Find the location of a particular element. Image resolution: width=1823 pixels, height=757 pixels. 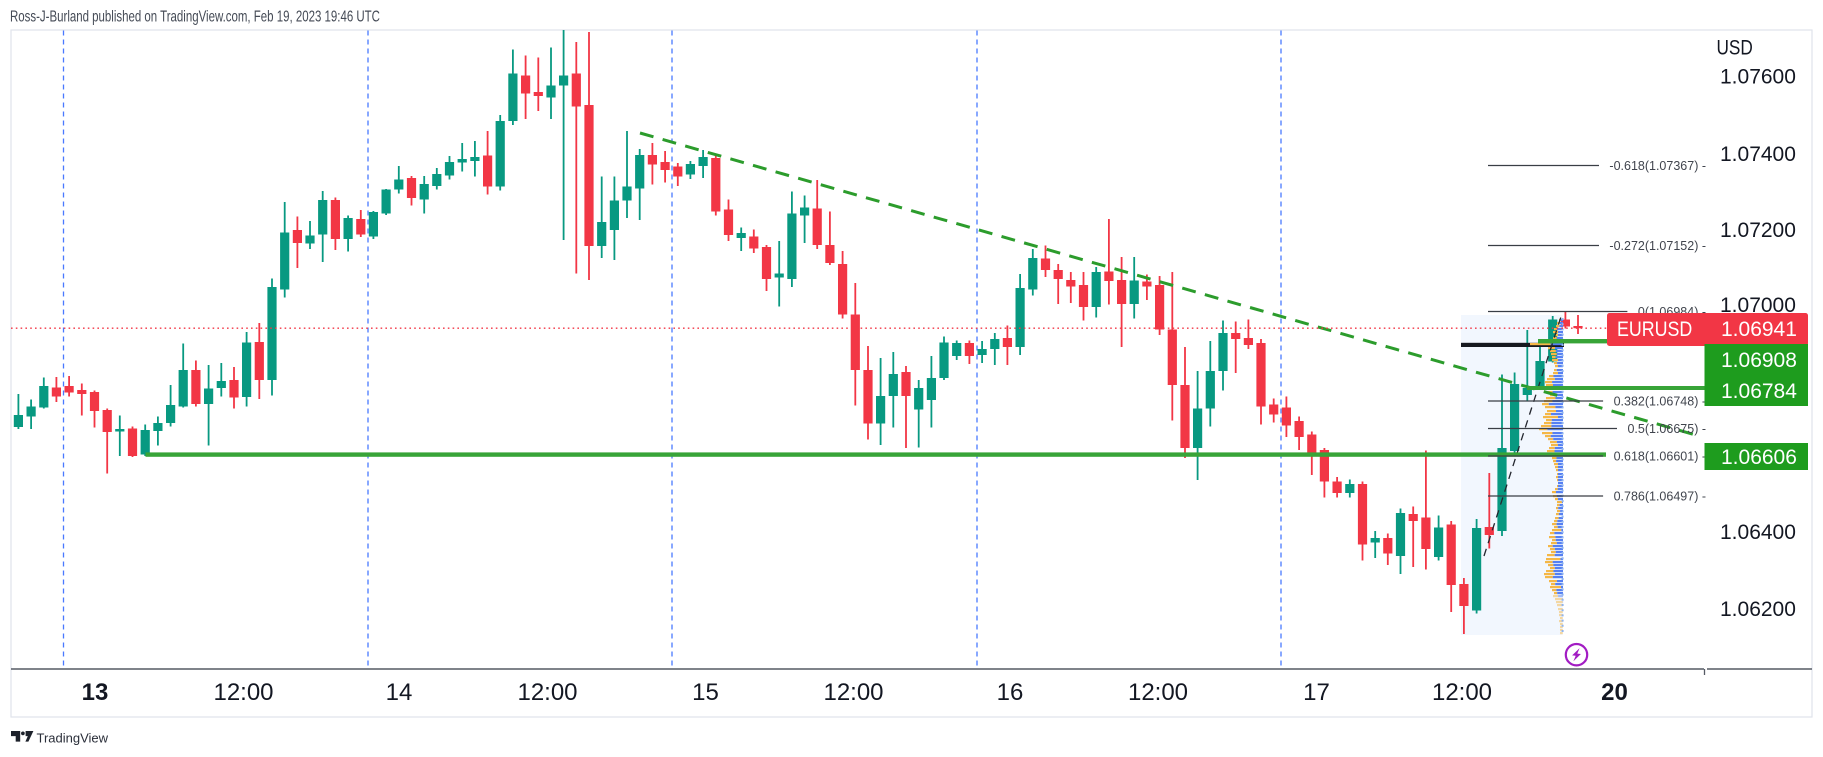

svg-text: 1.07400 is located at coordinates (1758, 154).